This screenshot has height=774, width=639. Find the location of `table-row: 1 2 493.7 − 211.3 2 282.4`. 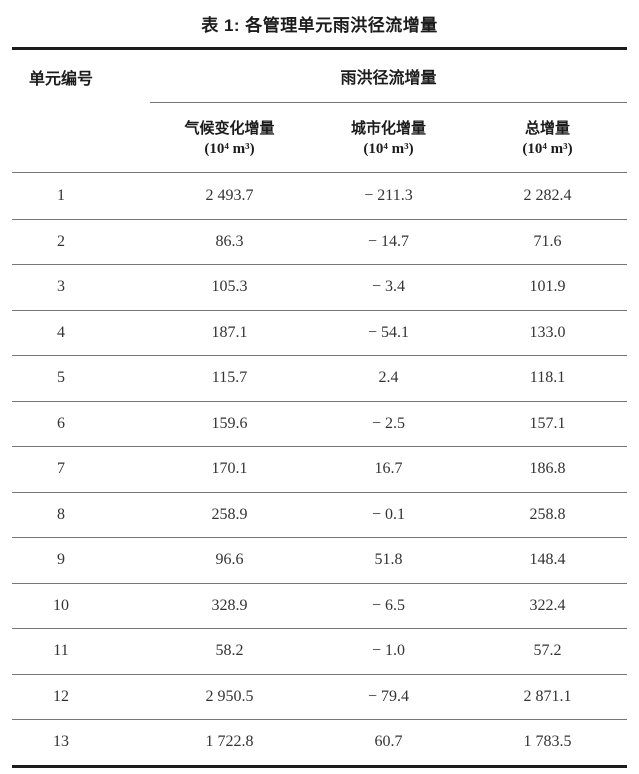

table-row: 1 2 493.7 − 211.3 2 282.4 is located at coordinates (319, 196).